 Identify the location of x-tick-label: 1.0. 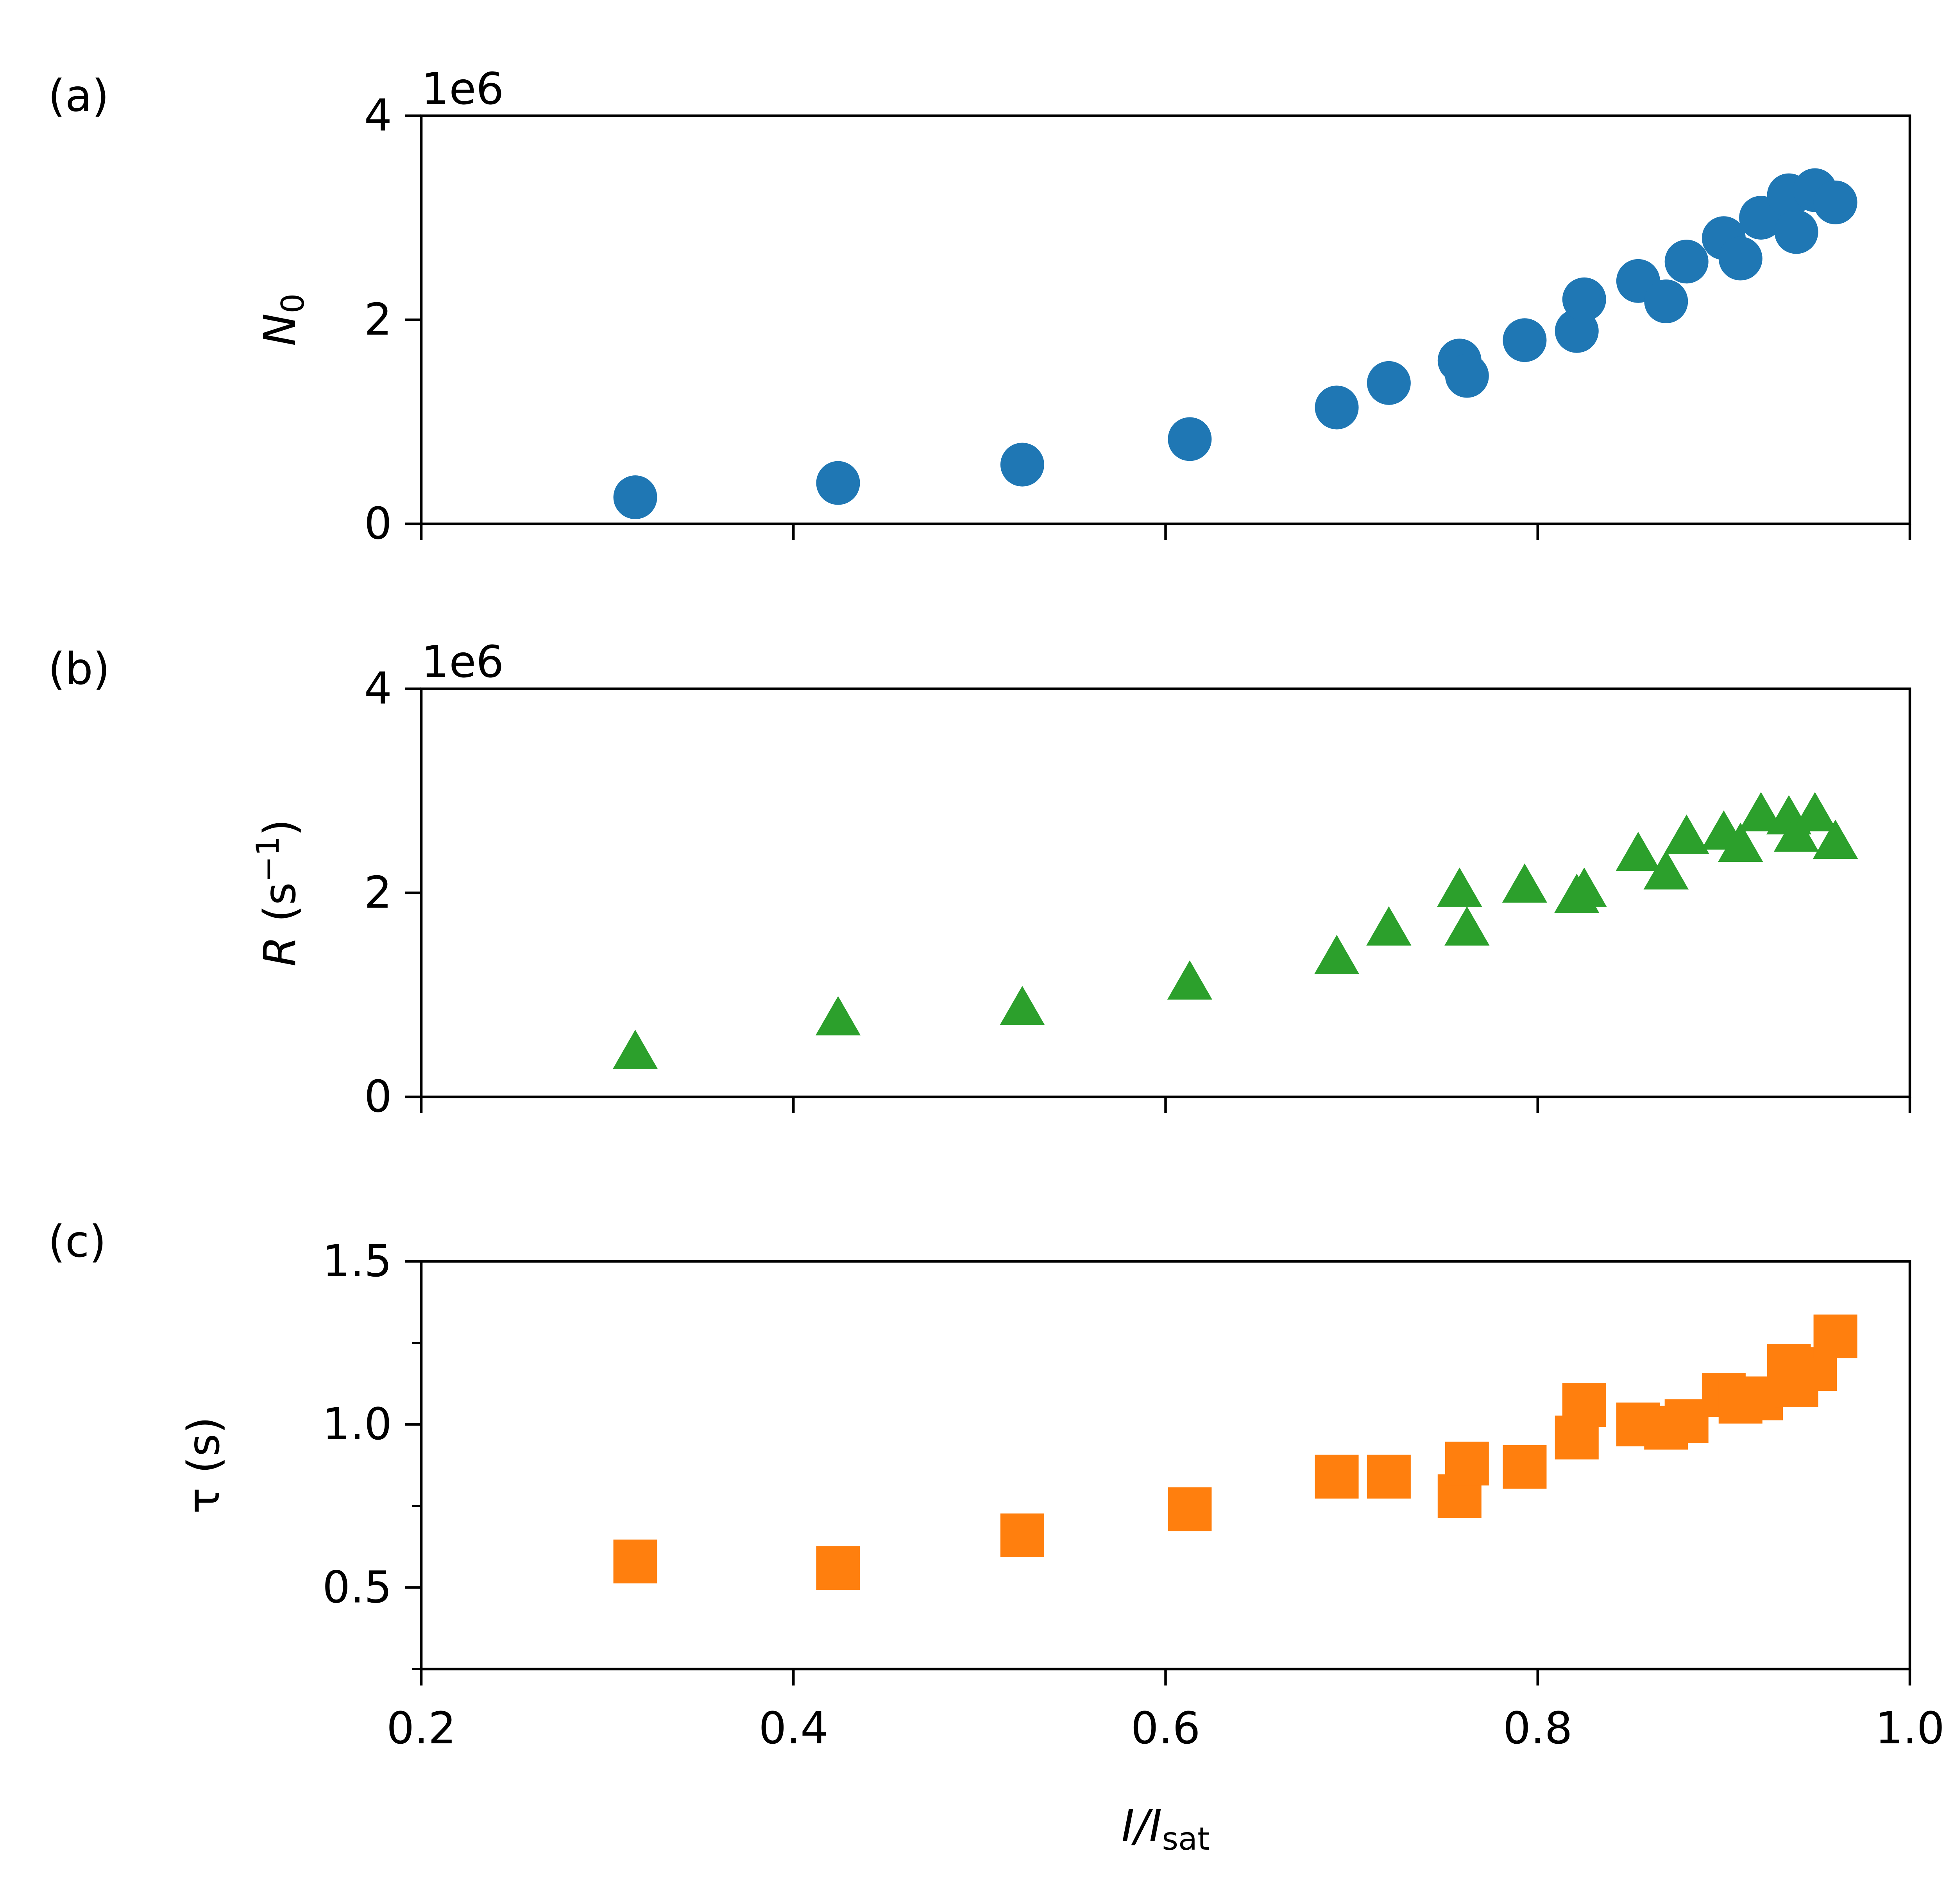
(1910, 1728).